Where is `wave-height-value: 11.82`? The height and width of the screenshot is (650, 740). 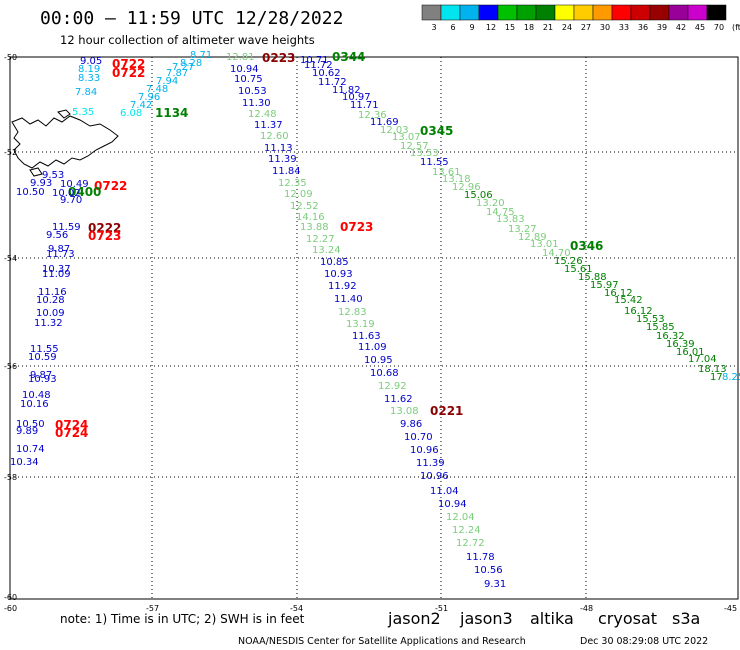
wave-height-value: 11.82 is located at coordinates (346, 90).